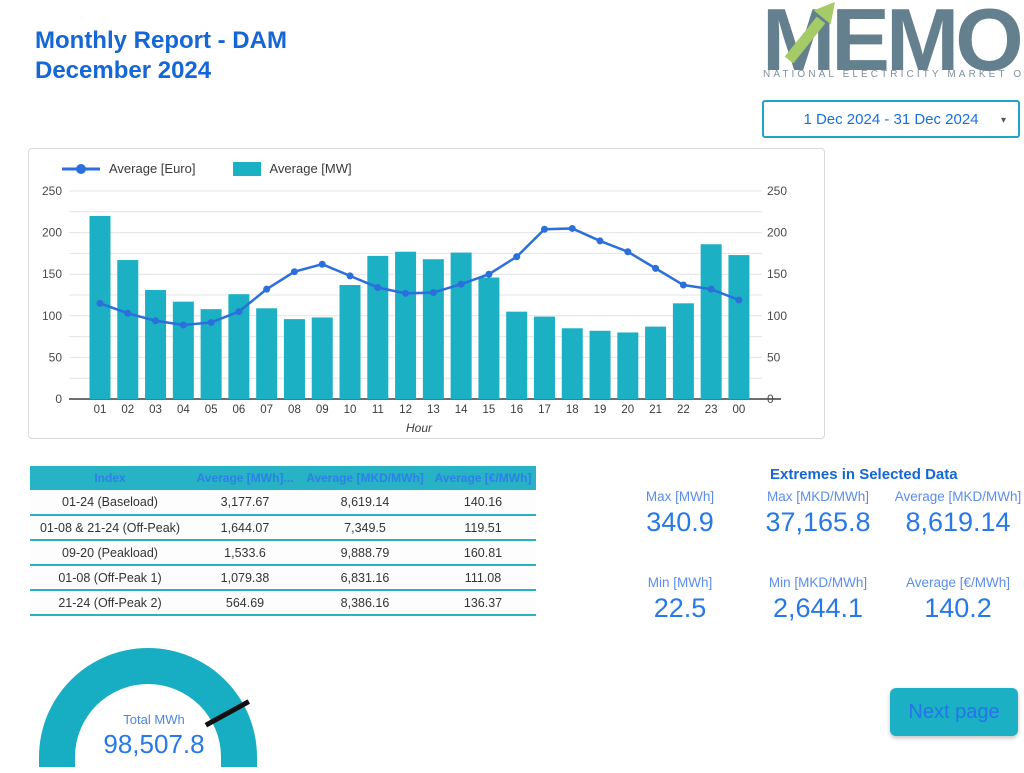  I want to click on table-cell: 1,533.6, so click(245, 553).